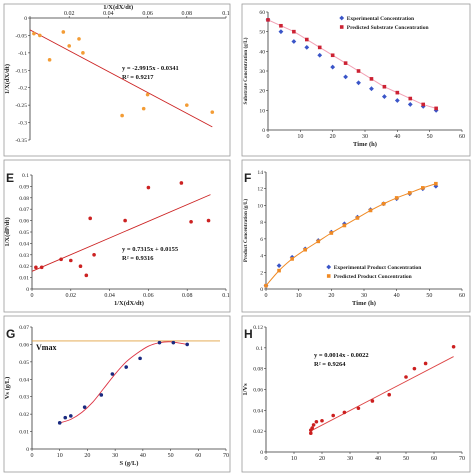 This screenshot has height=474, width=474. I want to click on y-tick-label: 0.05, so click(24, 233).